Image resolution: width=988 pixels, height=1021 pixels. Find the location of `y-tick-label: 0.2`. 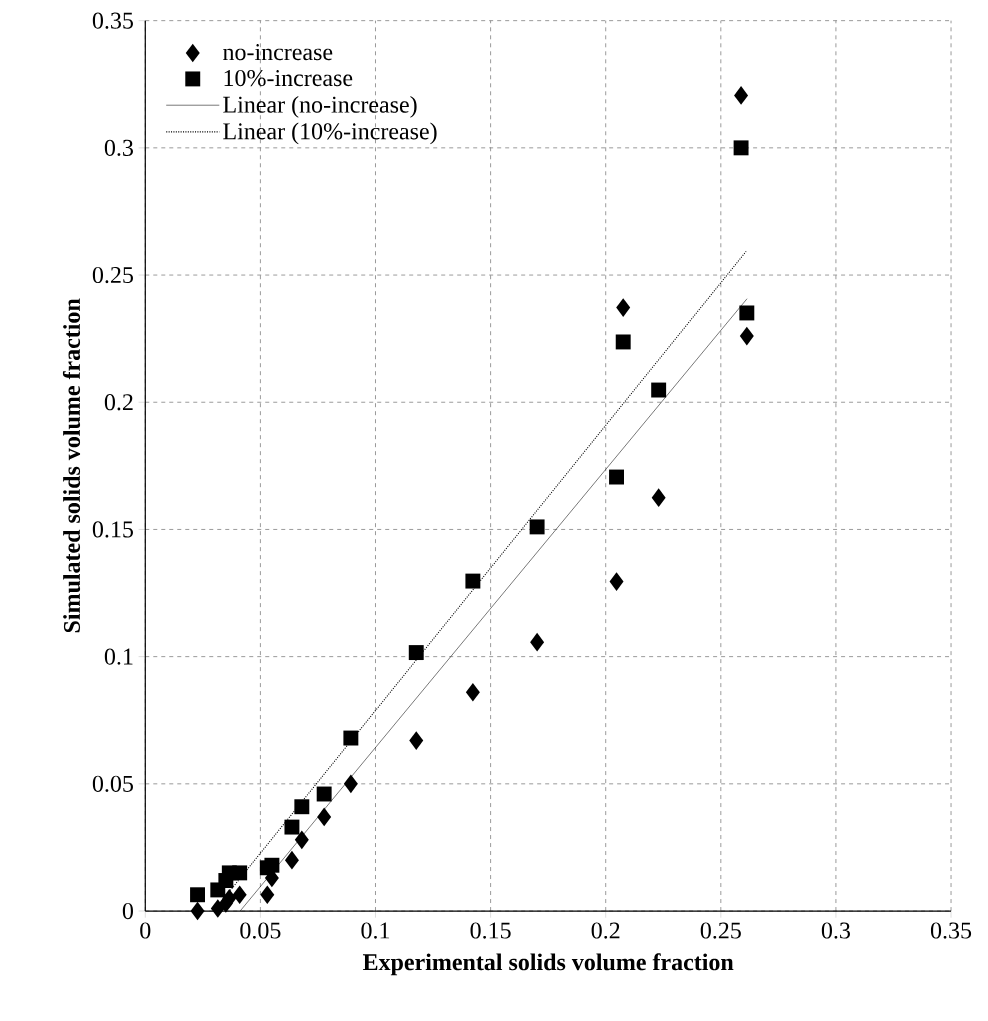

y-tick-label: 0.2 is located at coordinates (119, 402).